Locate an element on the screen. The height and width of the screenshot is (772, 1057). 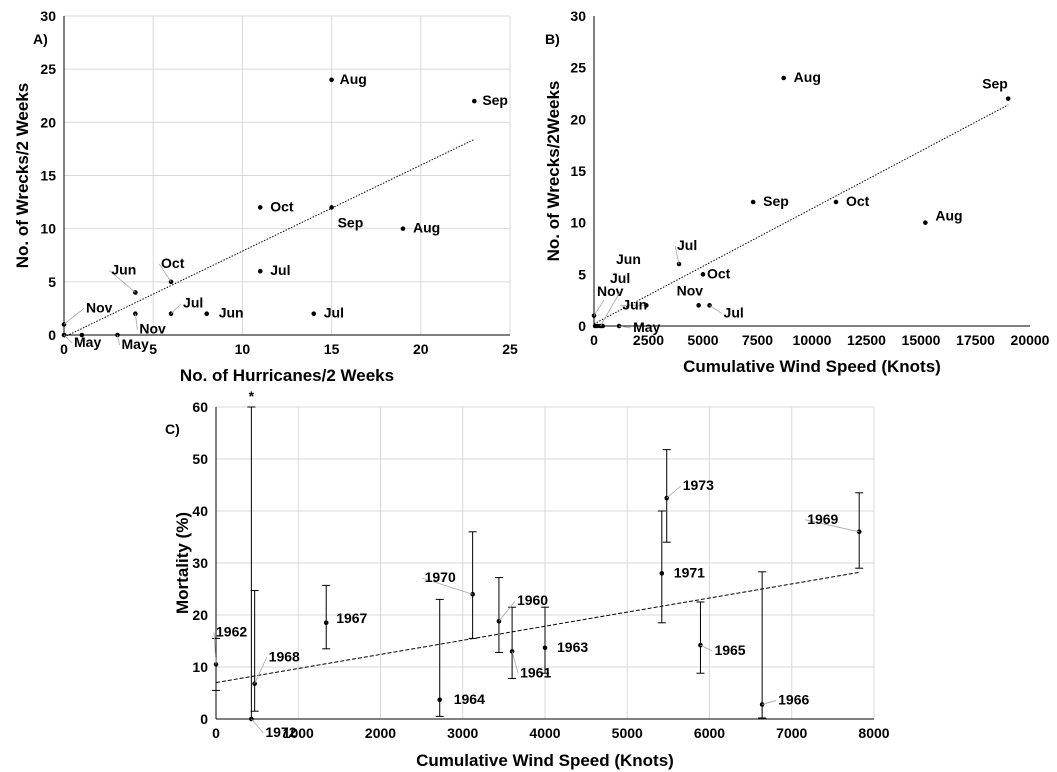
data-point-label: 1967 is located at coordinates (351, 618).